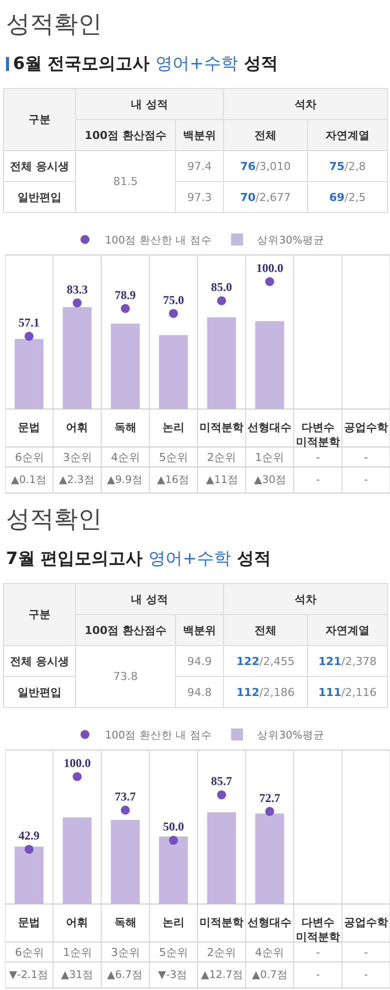  I want to click on text: 81.5, so click(126, 181).